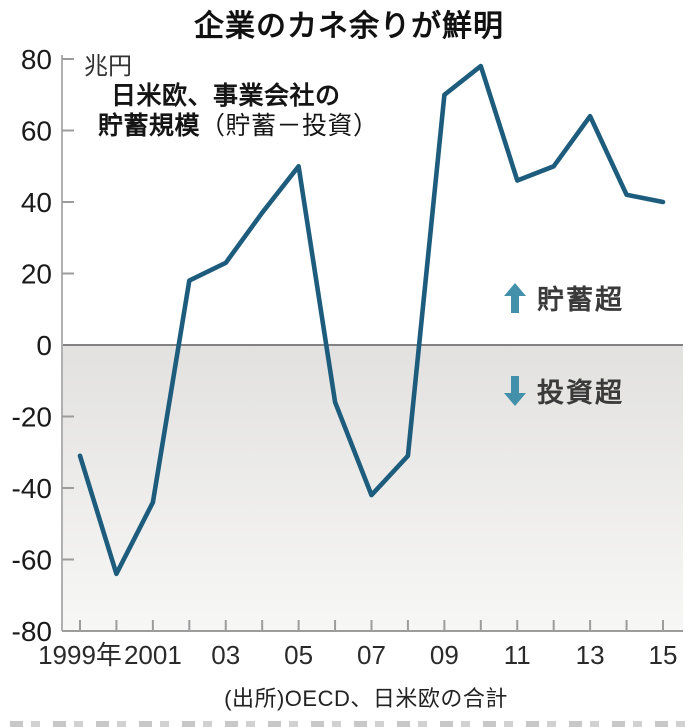  Describe the element at coordinates (590, 655) in the screenshot. I see `x-tick-label: 13` at that location.